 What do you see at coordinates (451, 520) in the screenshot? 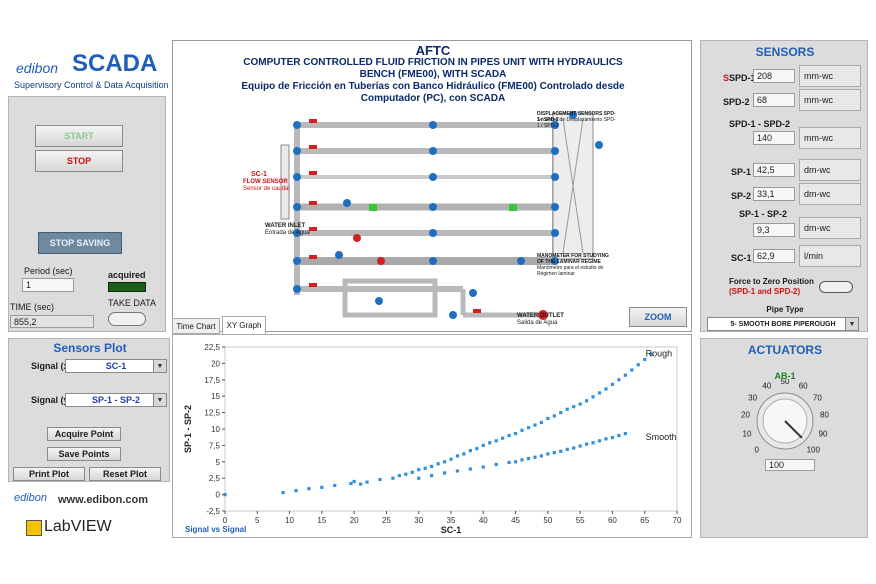
I see `x-tick-label: 35` at bounding box center [451, 520].